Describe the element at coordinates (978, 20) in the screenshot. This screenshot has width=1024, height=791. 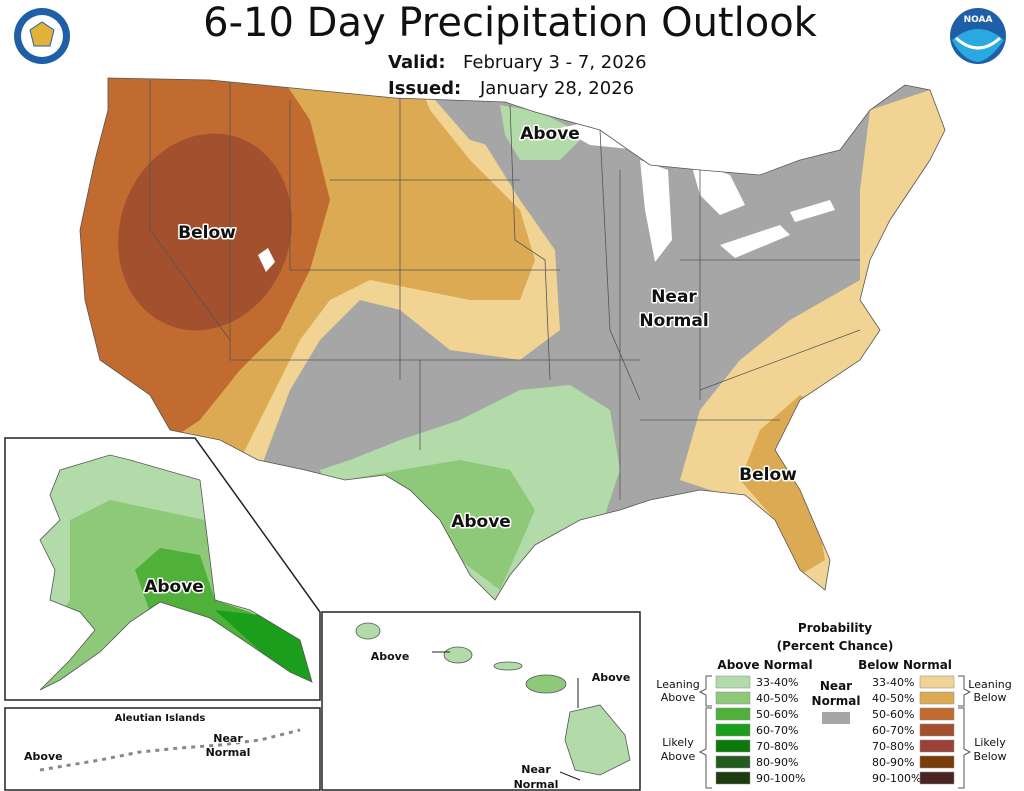
I see `noaa-text: NOAA` at that location.